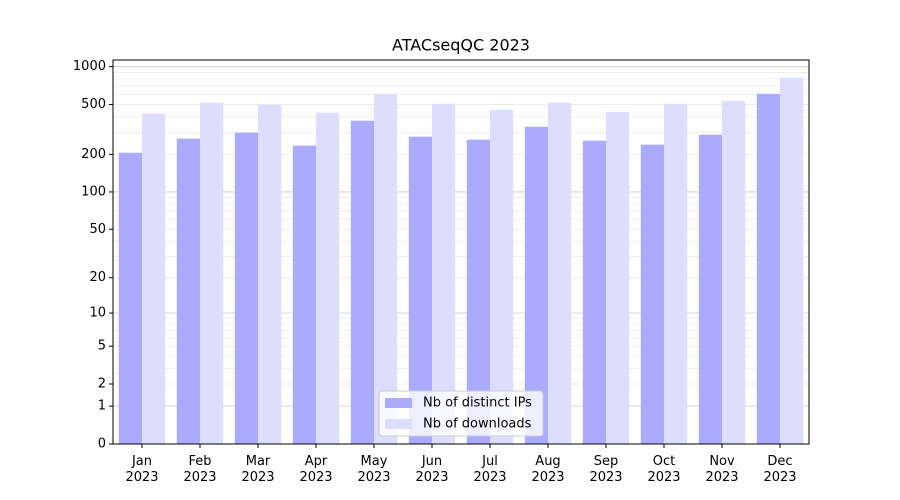 This screenshot has height=500, width=900. What do you see at coordinates (257, 469) in the screenshot?
I see `x-tick-label: Mar 2023` at bounding box center [257, 469].